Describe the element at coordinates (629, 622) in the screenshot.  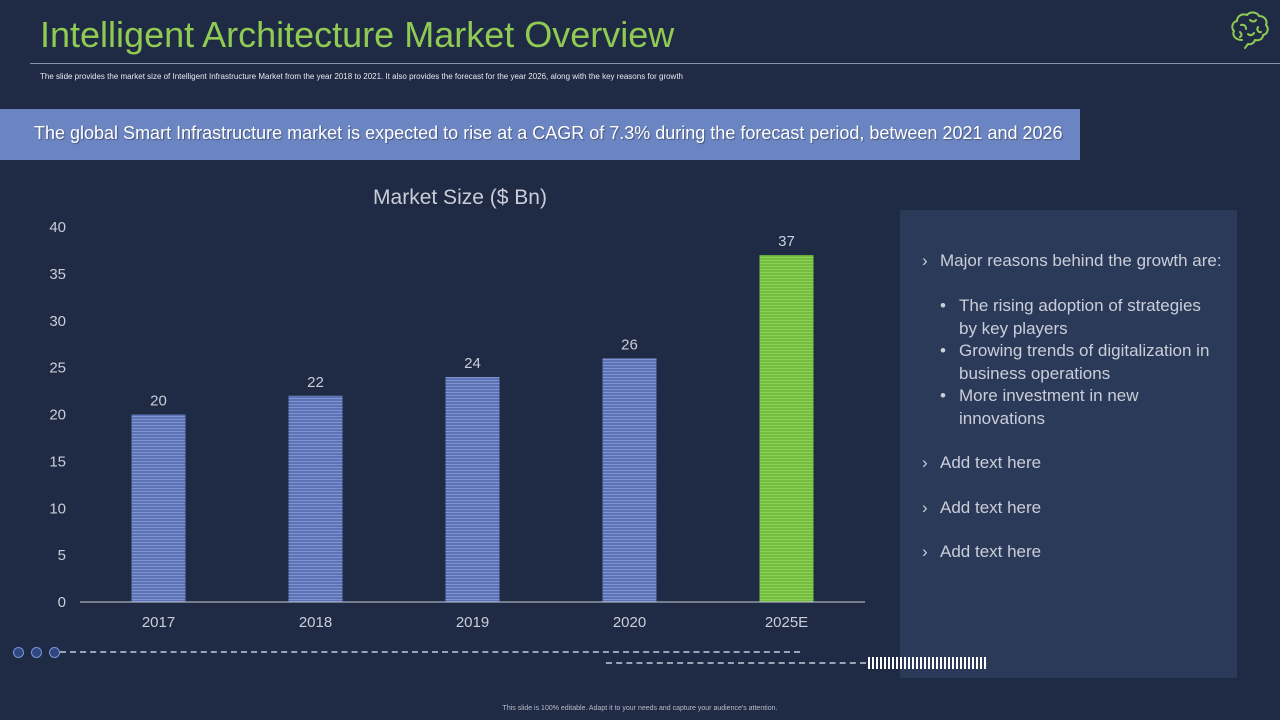
I see `x-tick-label: 2020` at that location.